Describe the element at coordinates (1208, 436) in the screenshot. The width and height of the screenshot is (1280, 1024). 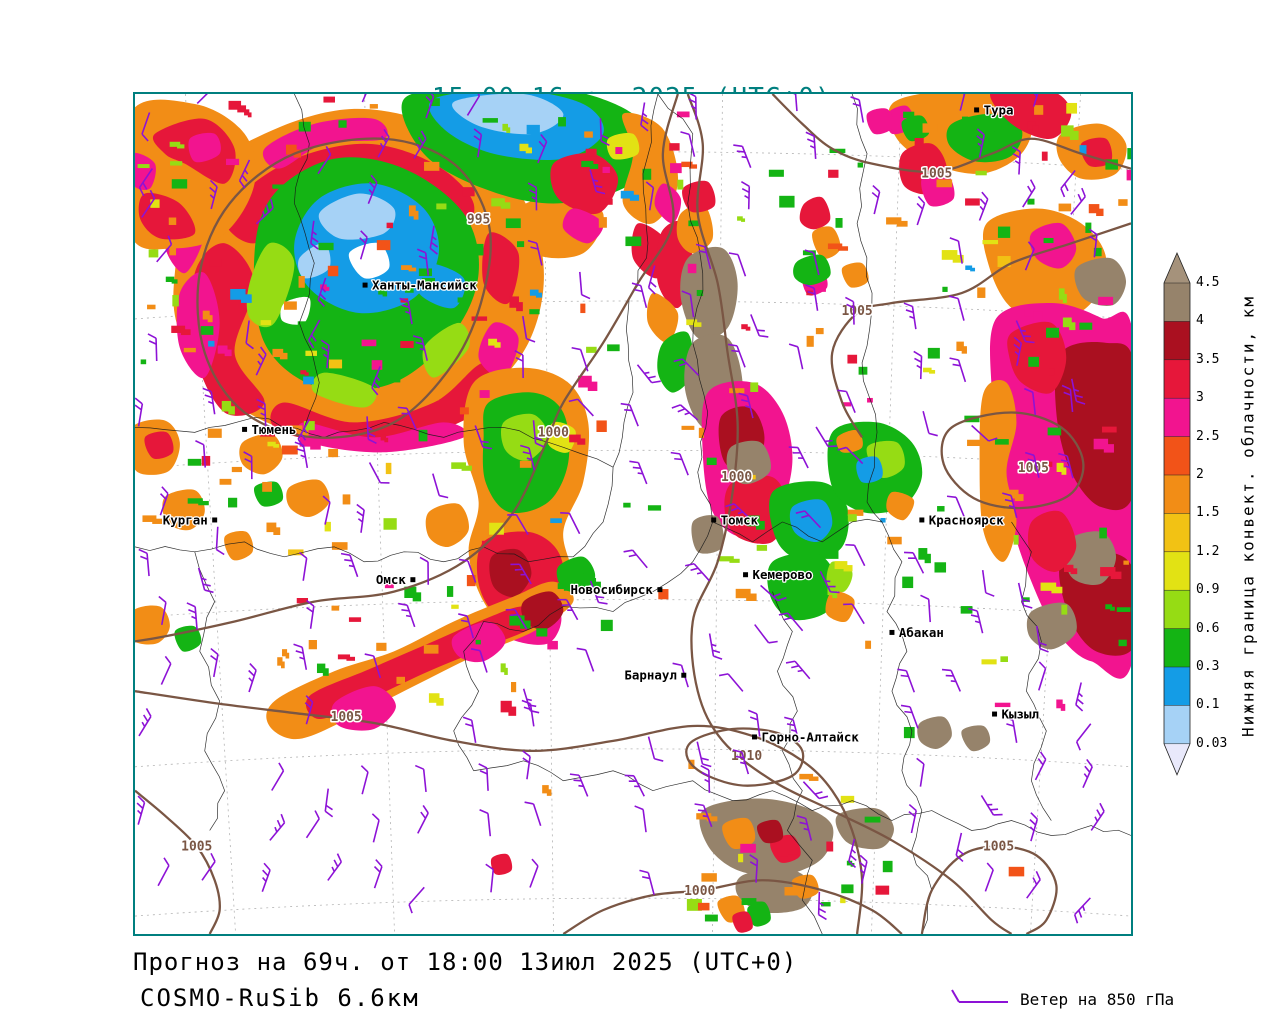
I see `colorbar-tick-label: 2.5` at that location.